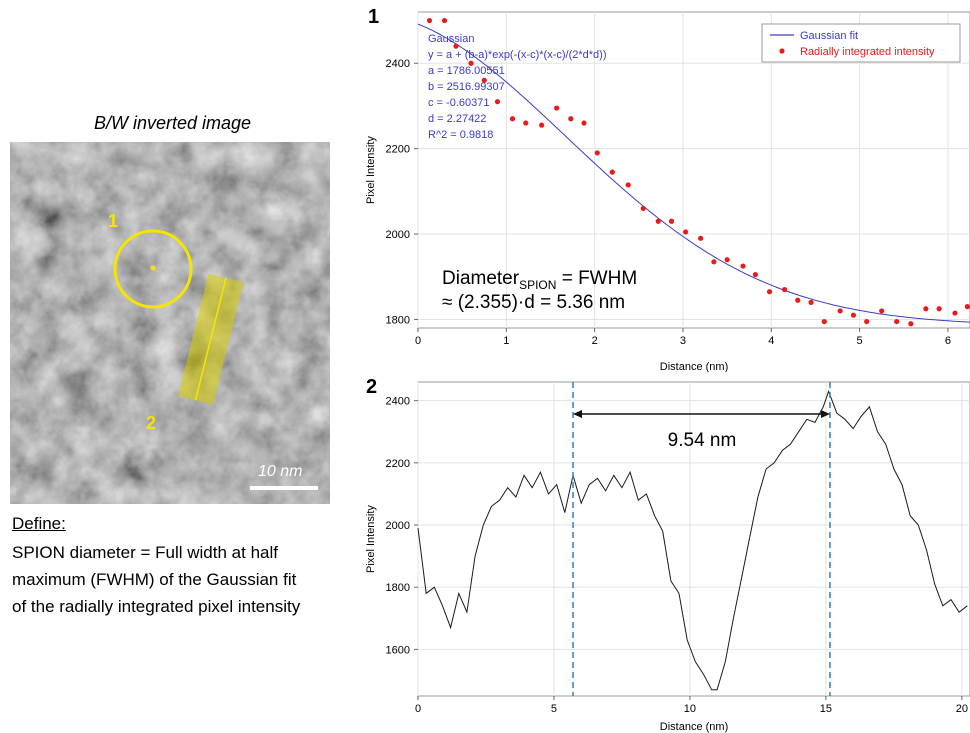 This screenshot has width=970, height=733. I want to click on fit-box-line: R^2 = 0.9818, so click(460, 135).